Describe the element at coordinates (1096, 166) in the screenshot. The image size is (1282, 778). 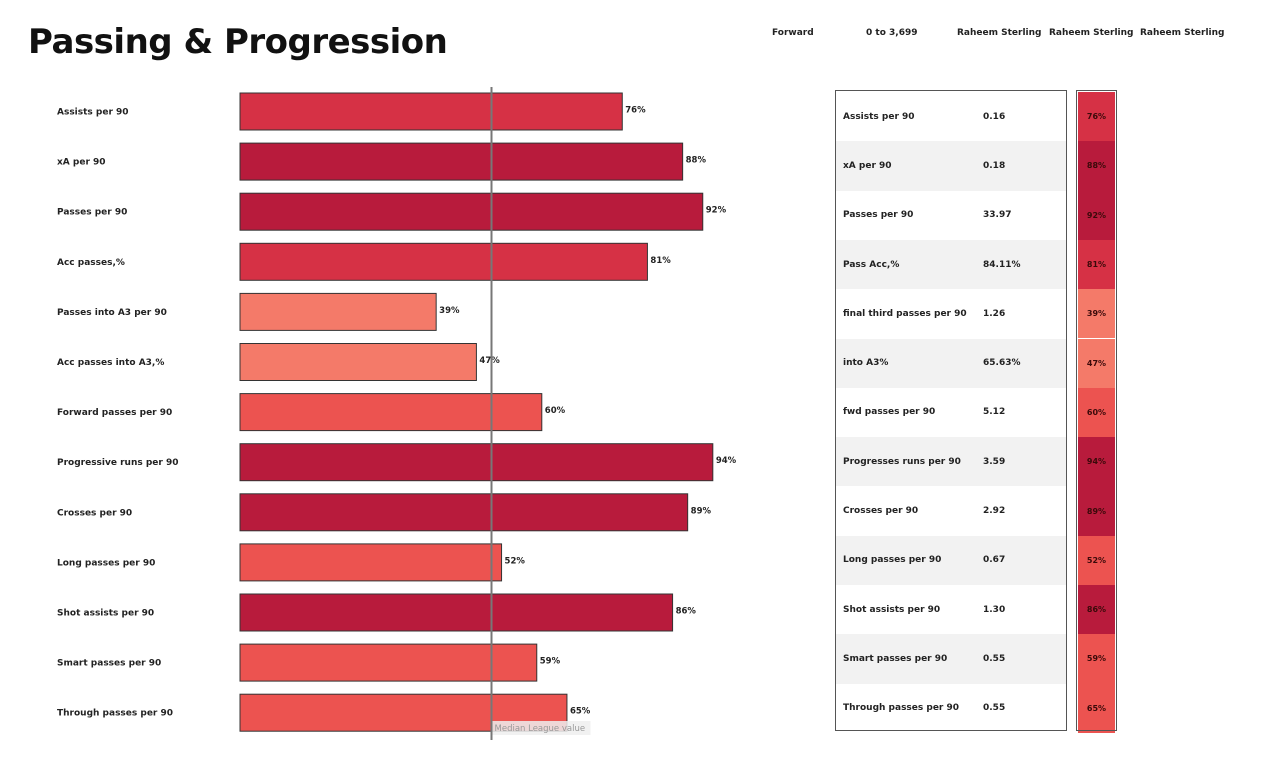
I see `percentile-cell: 88%` at that location.